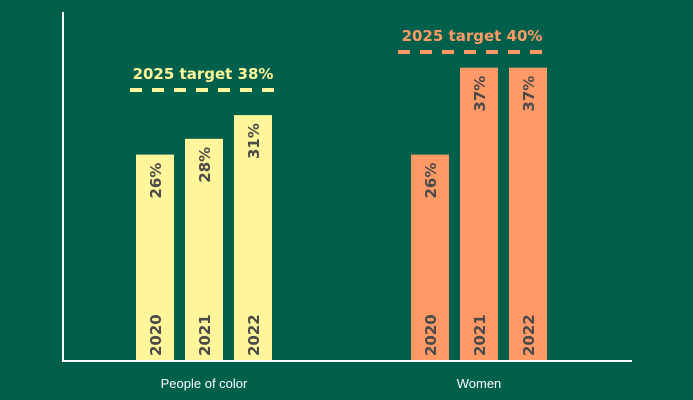  I want to click on target-label-women: 2025 target 40%, so click(472, 36).